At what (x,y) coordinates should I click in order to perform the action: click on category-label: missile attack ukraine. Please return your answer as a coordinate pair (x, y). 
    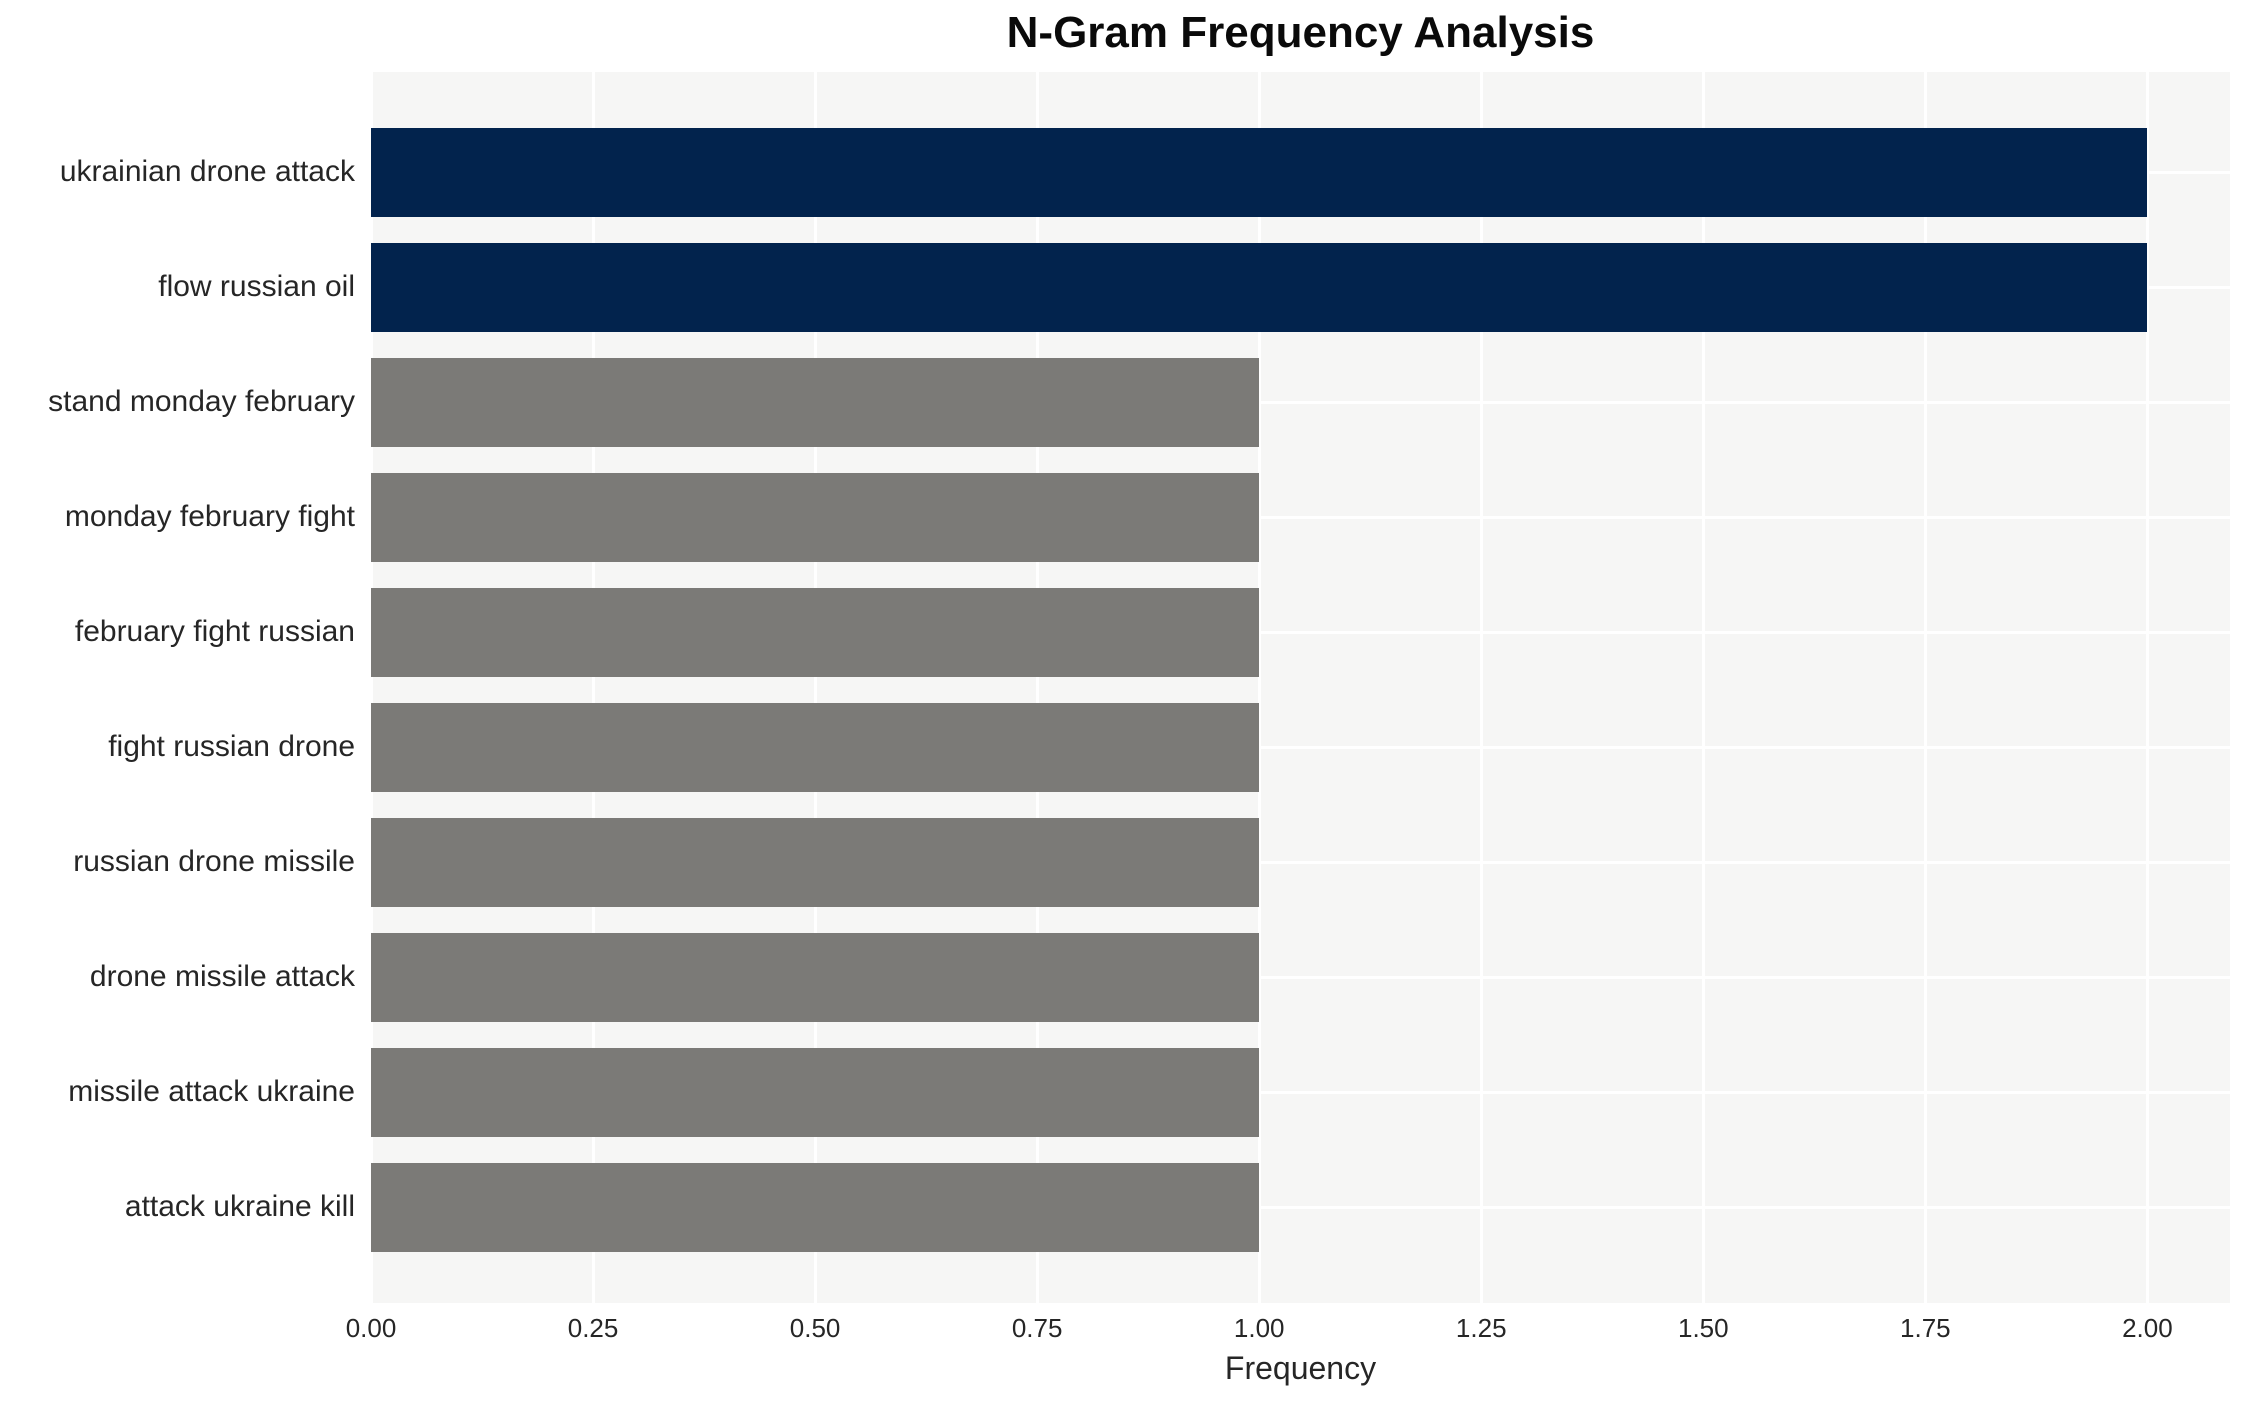
    Looking at the image, I should click on (211, 1091).